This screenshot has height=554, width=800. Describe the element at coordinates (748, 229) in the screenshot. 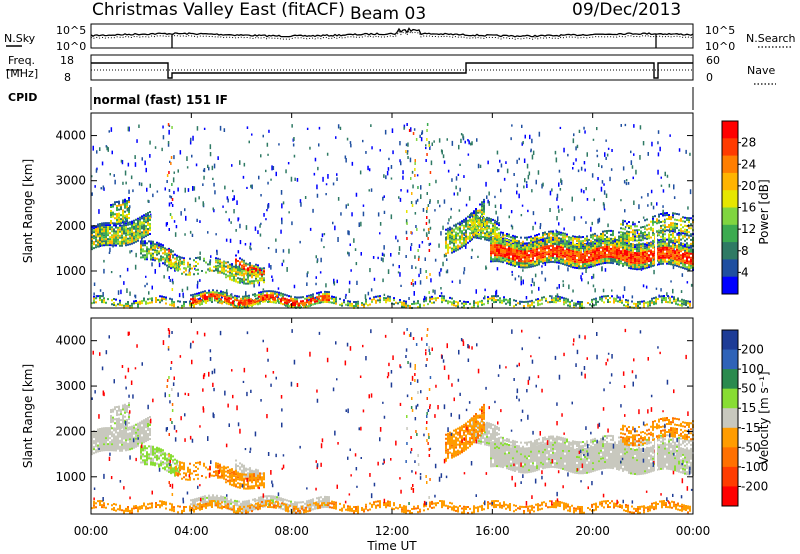

I see `colorbar-tick: 12` at that location.